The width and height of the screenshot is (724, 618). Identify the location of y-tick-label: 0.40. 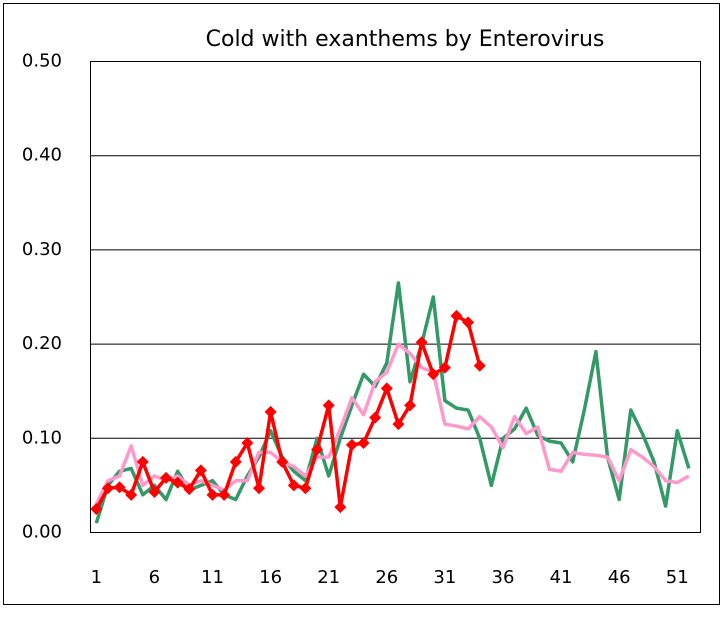
(42, 155).